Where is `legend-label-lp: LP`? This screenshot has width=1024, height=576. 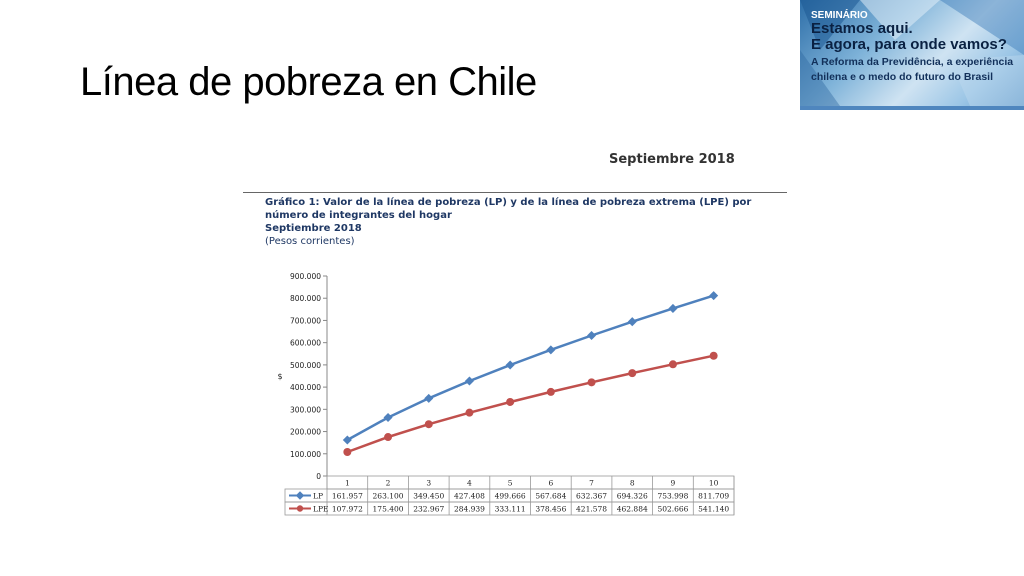
legend-label-lp: LP is located at coordinates (318, 496).